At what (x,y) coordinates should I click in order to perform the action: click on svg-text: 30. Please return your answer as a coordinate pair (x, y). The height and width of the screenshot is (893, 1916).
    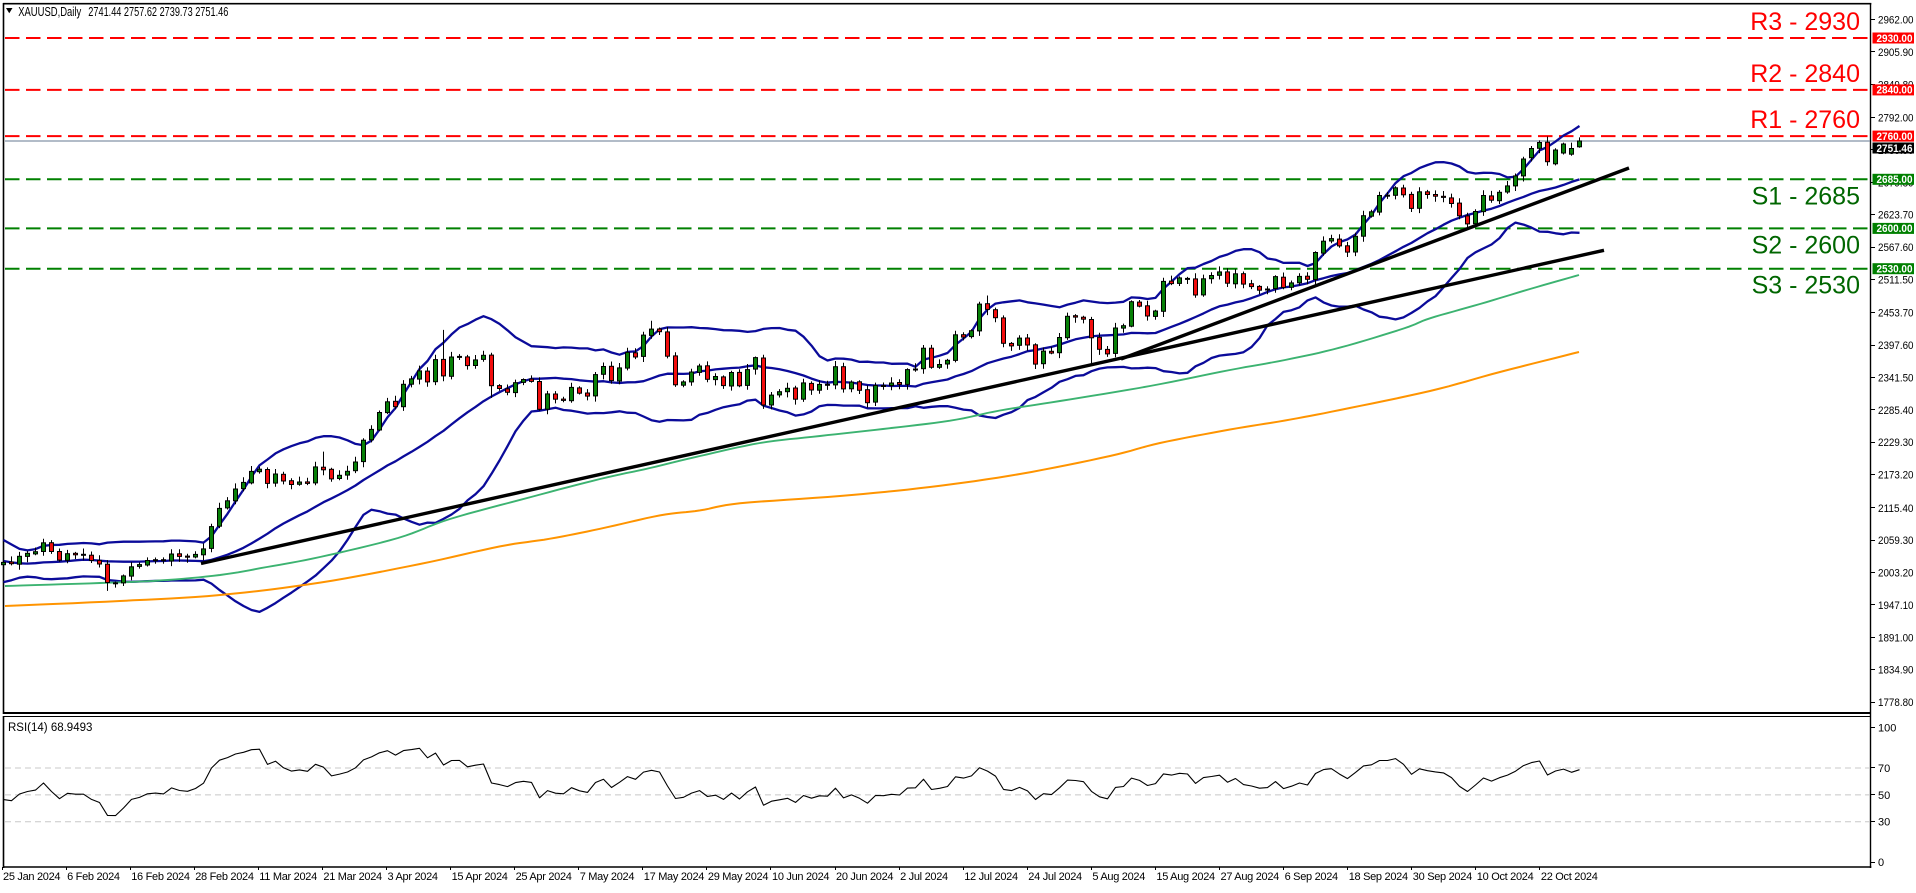
    Looking at the image, I should click on (1884, 823).